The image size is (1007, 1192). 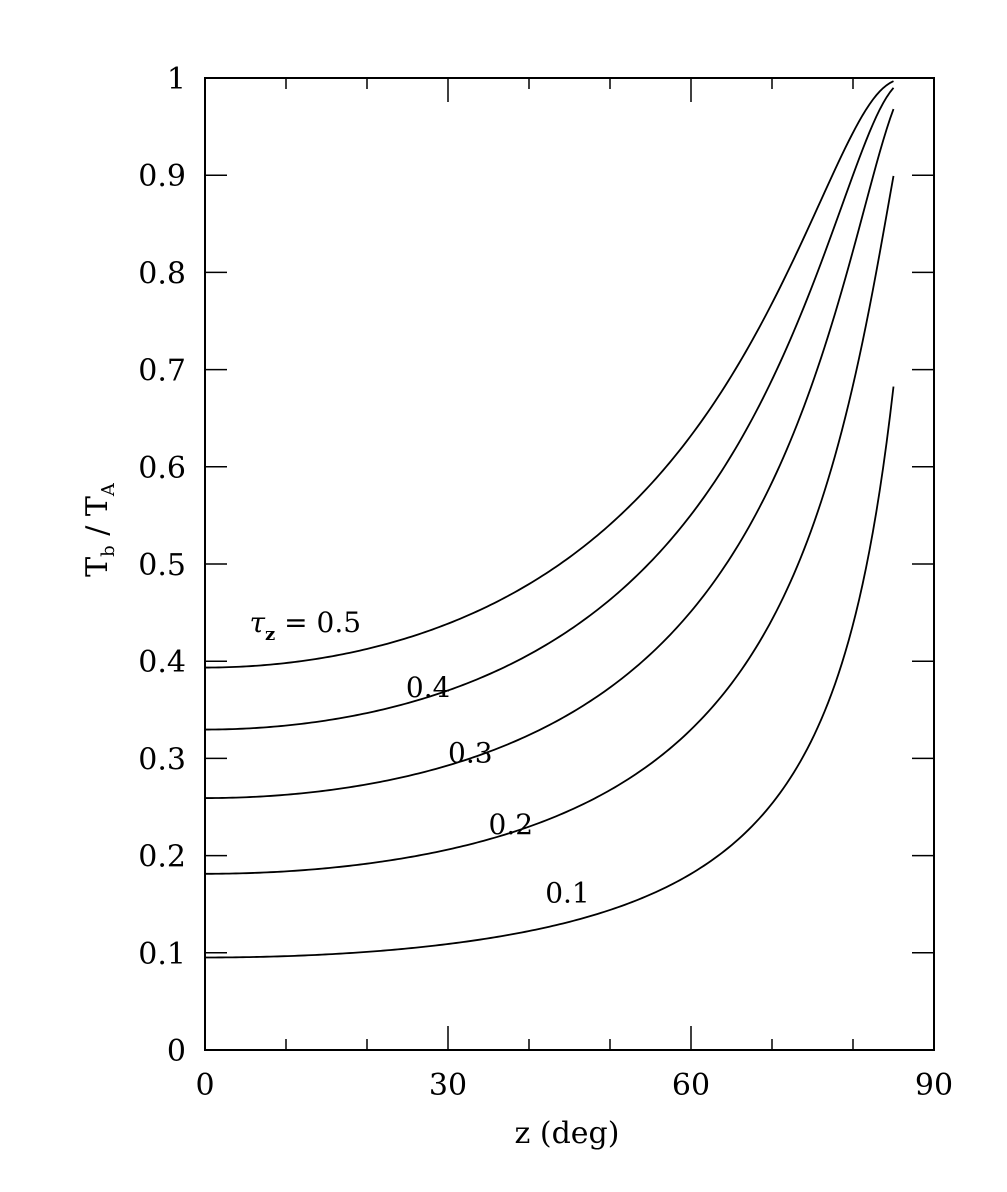 I want to click on y-title-sub1: b, so click(x=108, y=551).